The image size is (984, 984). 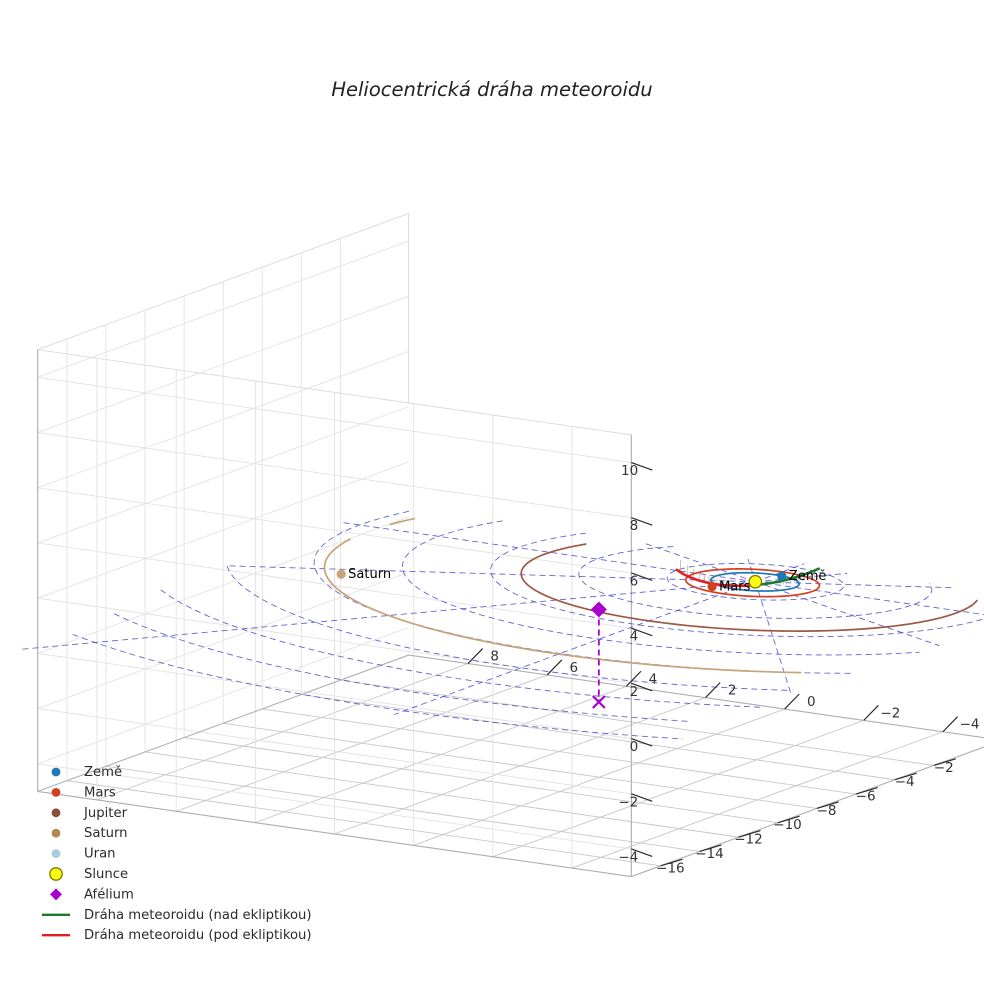 I want to click on z-tick-label: 2, so click(x=634, y=692).